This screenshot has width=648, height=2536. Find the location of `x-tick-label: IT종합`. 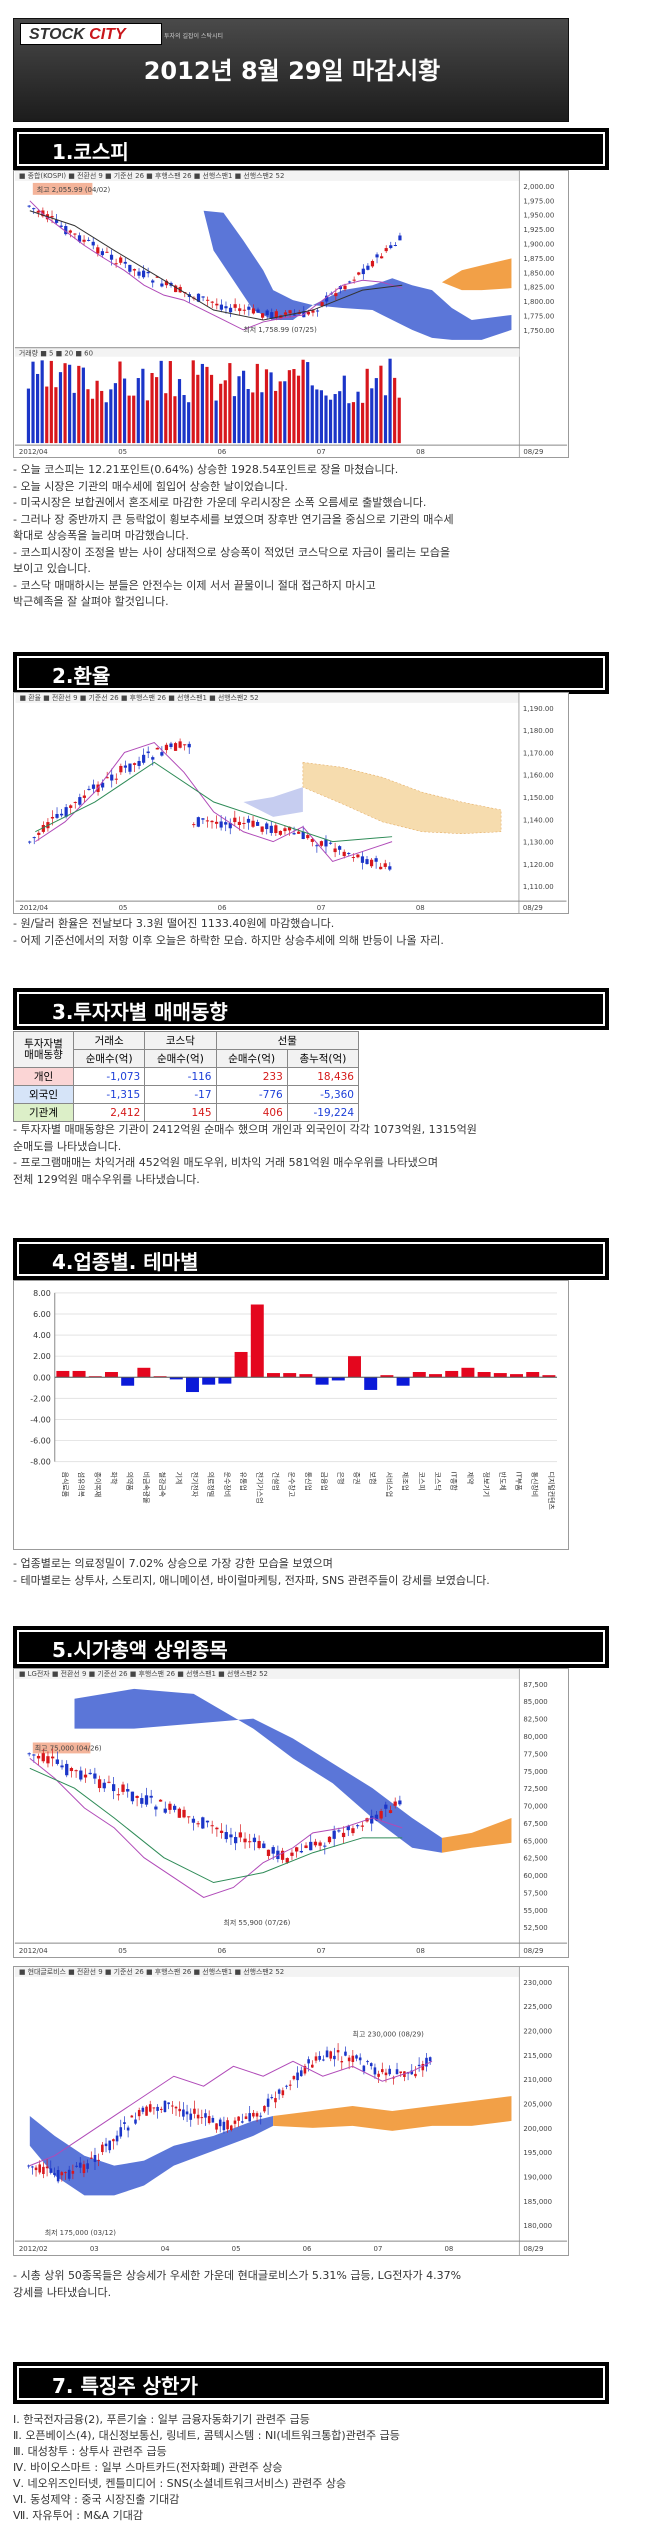

x-tick-label: IT종합 is located at coordinates (454, 1482).